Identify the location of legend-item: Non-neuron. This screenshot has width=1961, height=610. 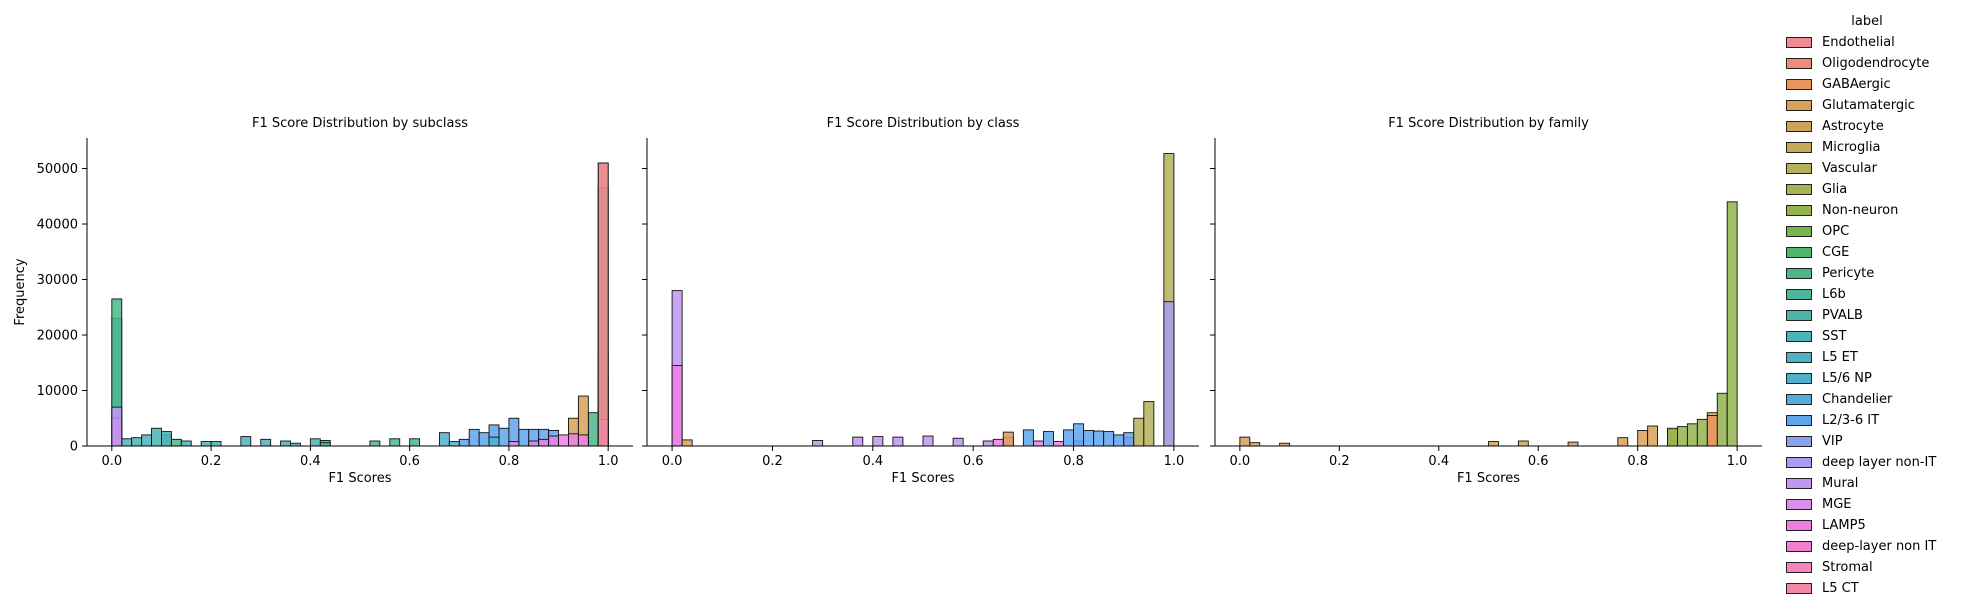
(1873, 210).